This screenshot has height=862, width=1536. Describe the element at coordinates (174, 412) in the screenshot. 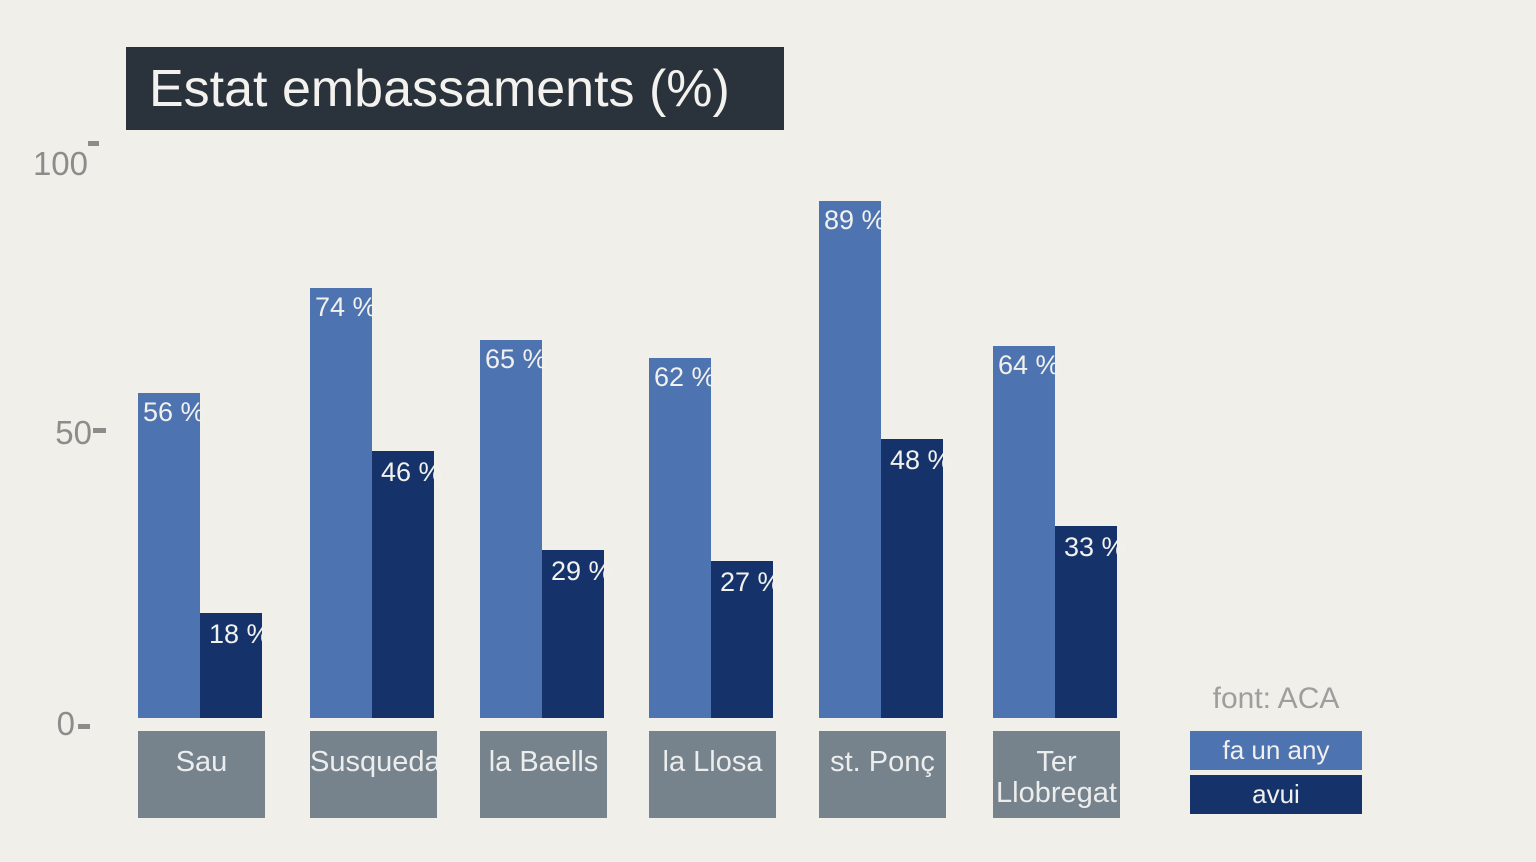

I see `bar-value-label: 56 %` at that location.